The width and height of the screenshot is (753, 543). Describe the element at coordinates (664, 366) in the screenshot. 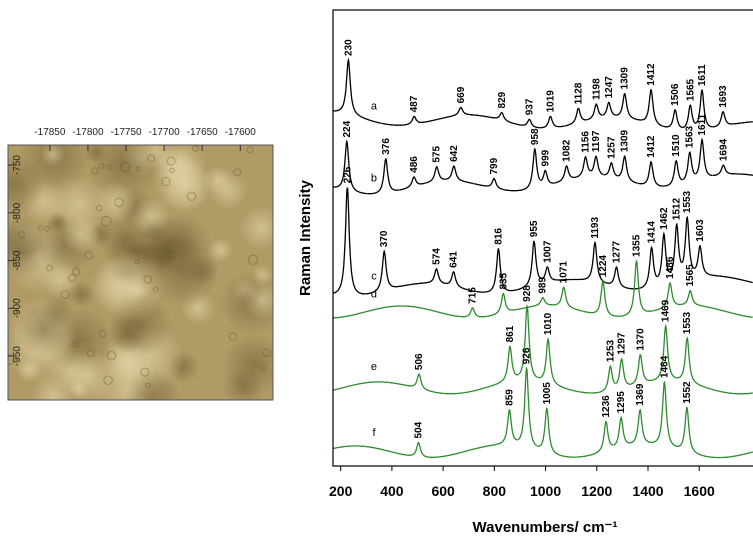

I see `peak-label: 1464` at that location.